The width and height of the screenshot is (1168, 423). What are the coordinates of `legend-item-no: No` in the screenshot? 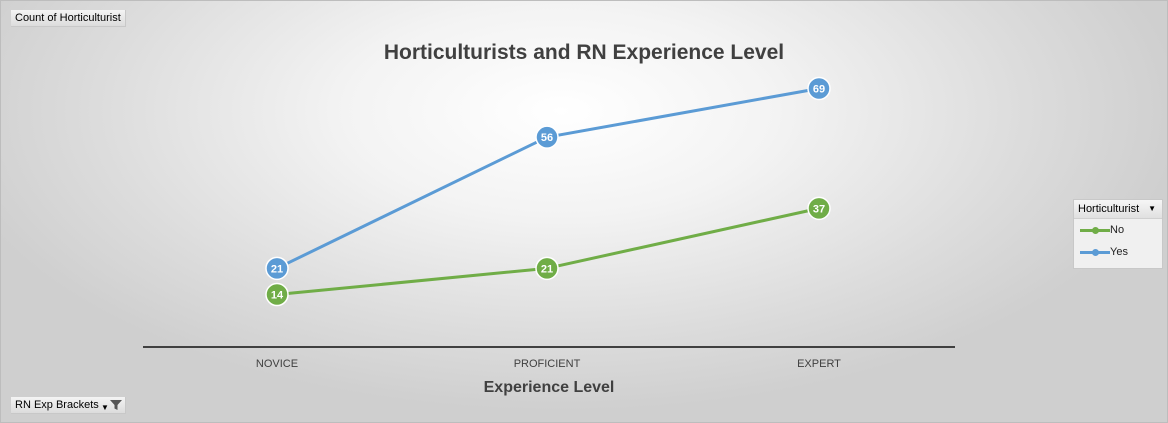 It's located at (1118, 230).